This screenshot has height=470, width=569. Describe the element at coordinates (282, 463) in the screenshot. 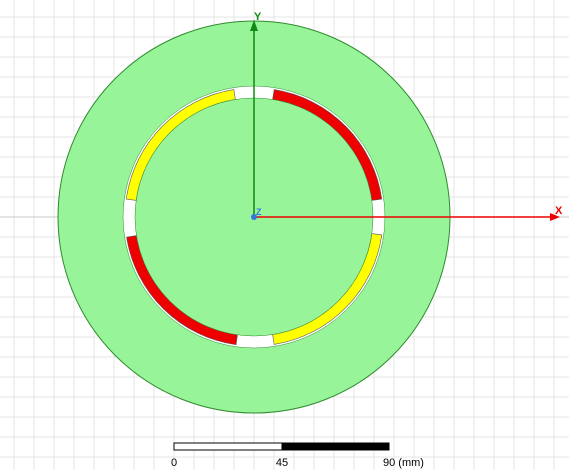

I see `scale-label-mid: 45` at that location.